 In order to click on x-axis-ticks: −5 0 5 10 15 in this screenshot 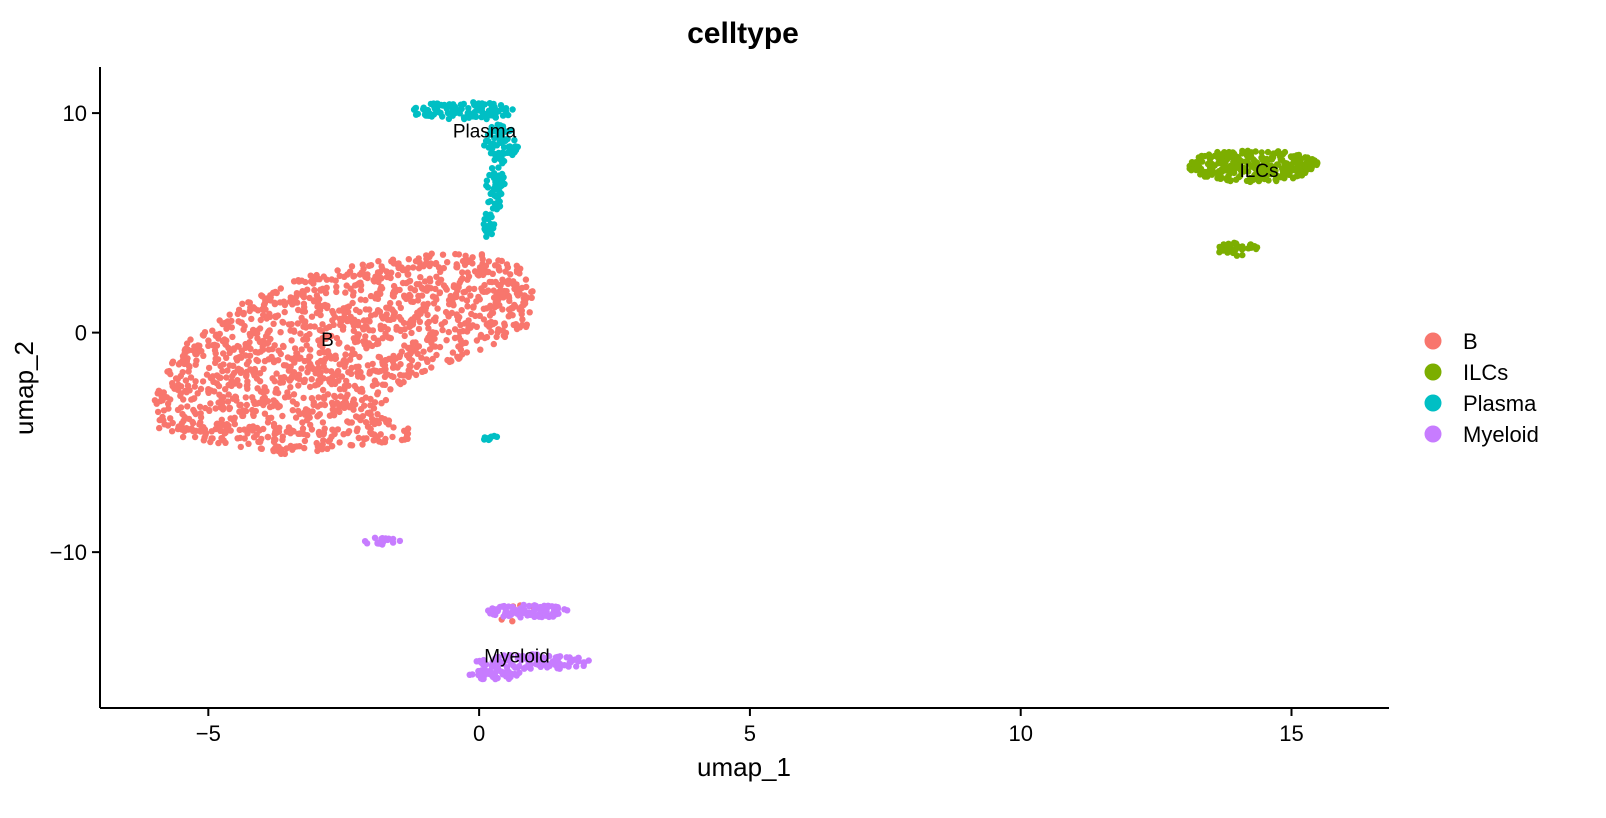, I will do `click(750, 727)`.